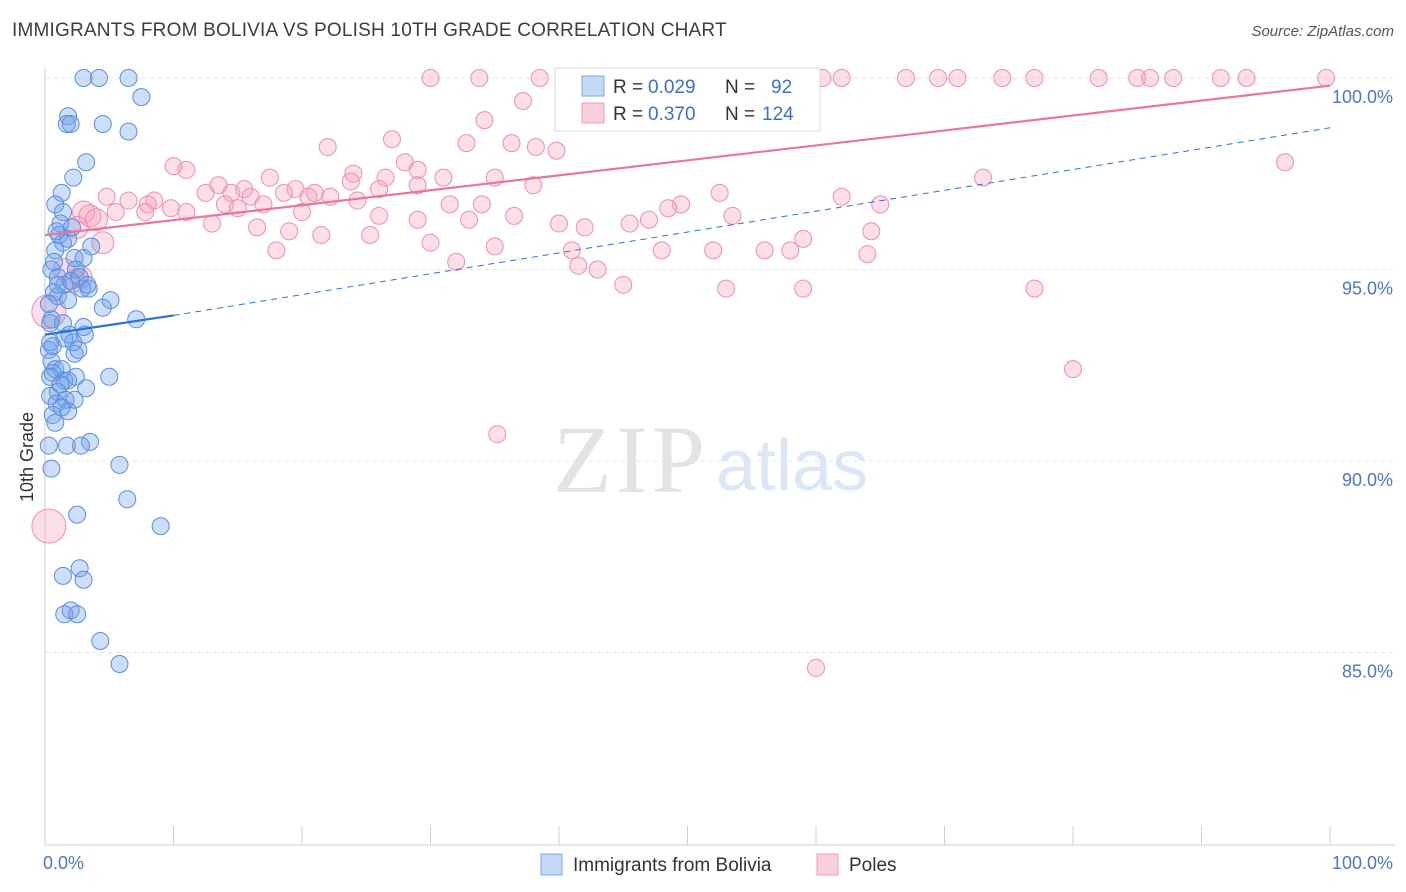 The height and width of the screenshot is (892, 1406). What do you see at coordinates (109, 325) in the screenshot?
I see `bolivia-trend-line` at bounding box center [109, 325].